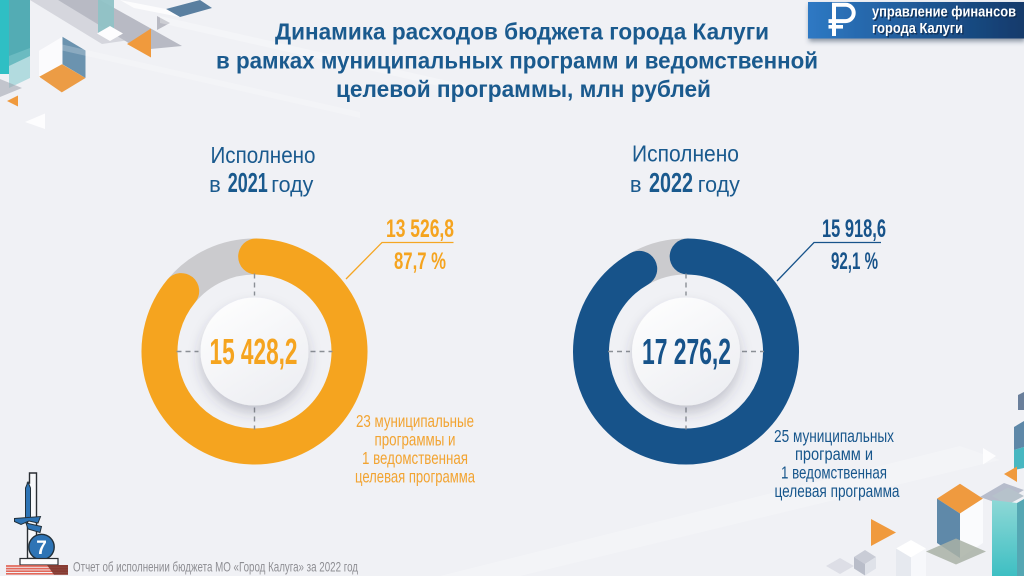 The image size is (1024, 576). I want to click on svg-text: 13 526,8, so click(420, 229).